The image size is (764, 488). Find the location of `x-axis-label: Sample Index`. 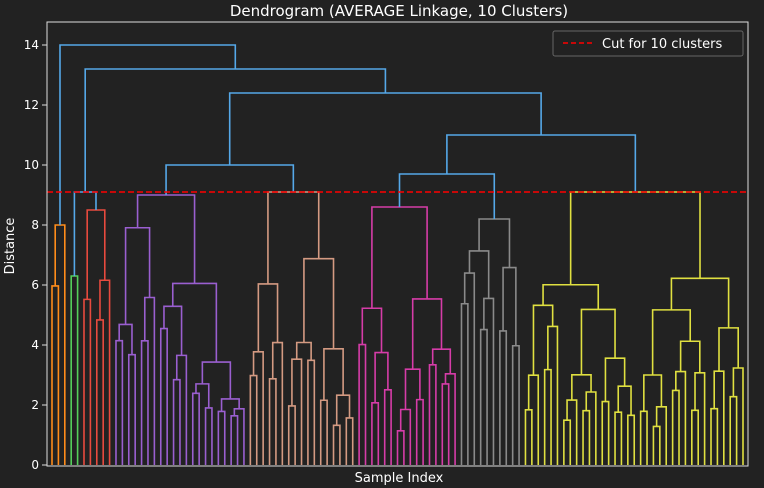

x-axis-label: Sample Index is located at coordinates (399, 478).